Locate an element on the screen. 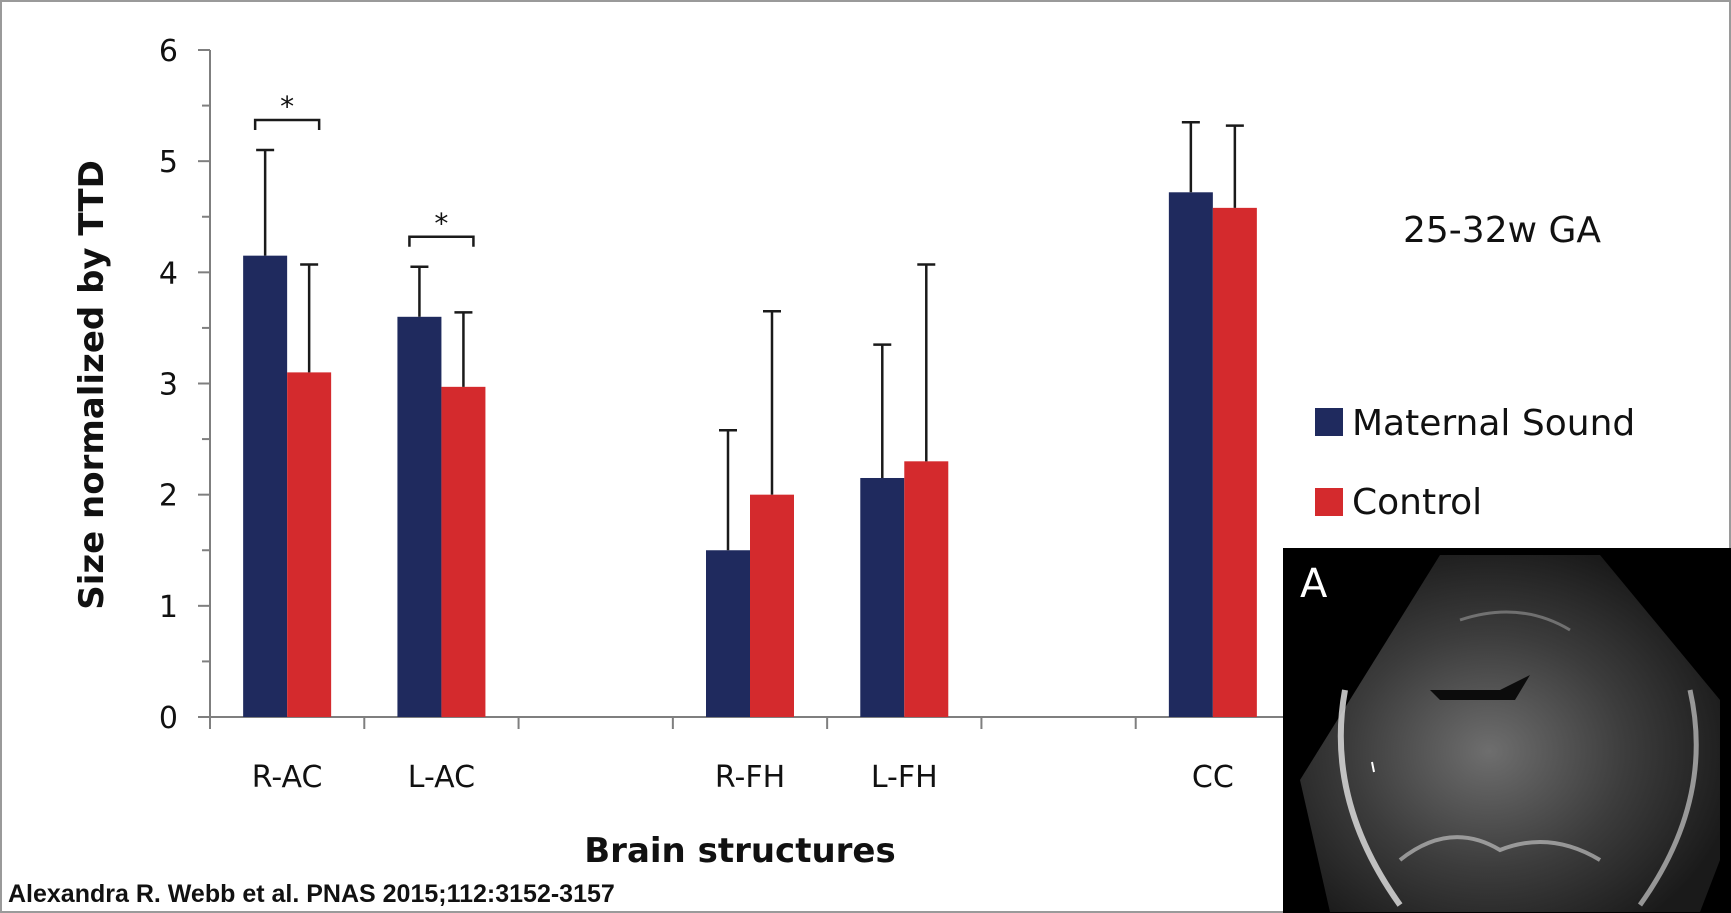  bar-maternal-sound-l-fh is located at coordinates (882, 597).